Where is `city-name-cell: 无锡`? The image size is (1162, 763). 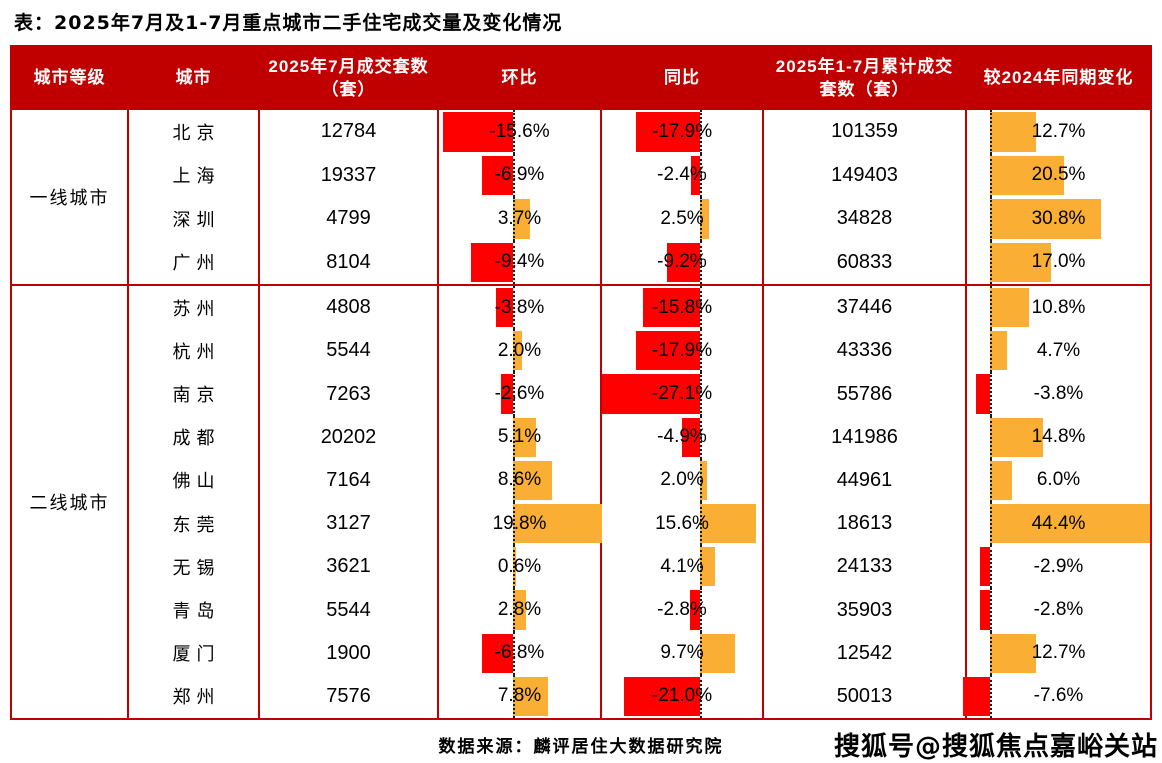 city-name-cell: 无锡 is located at coordinates (194, 567).